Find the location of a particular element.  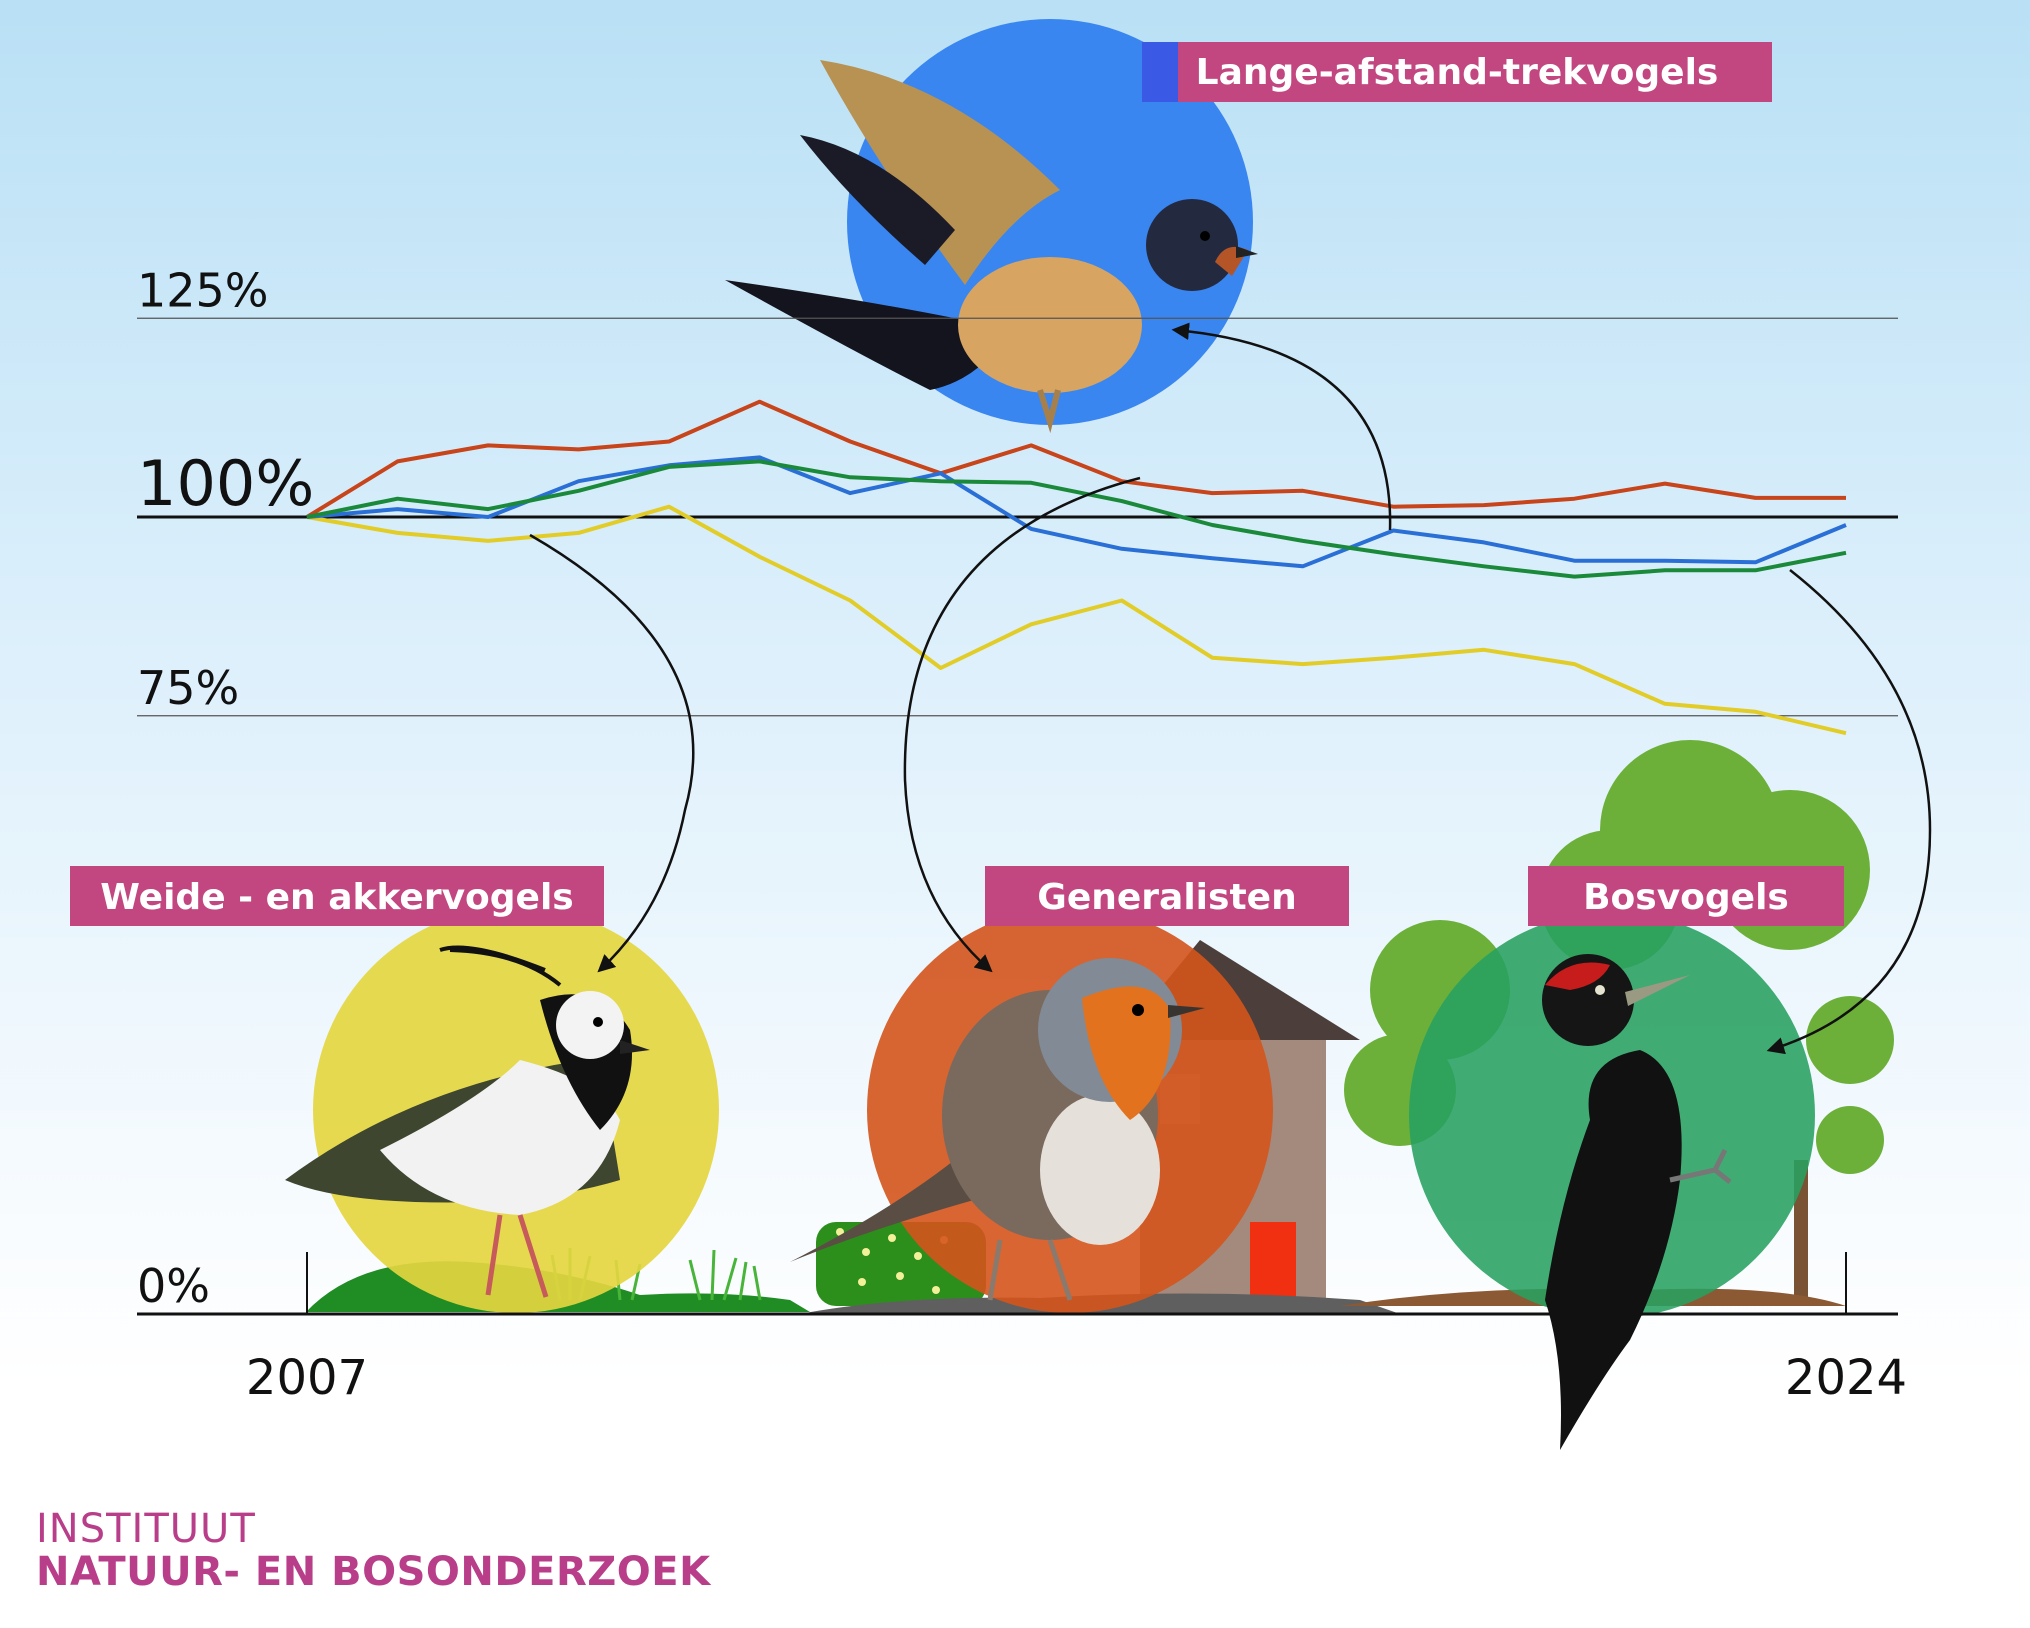

badge-forest: Bosvogels is located at coordinates (1686, 896).